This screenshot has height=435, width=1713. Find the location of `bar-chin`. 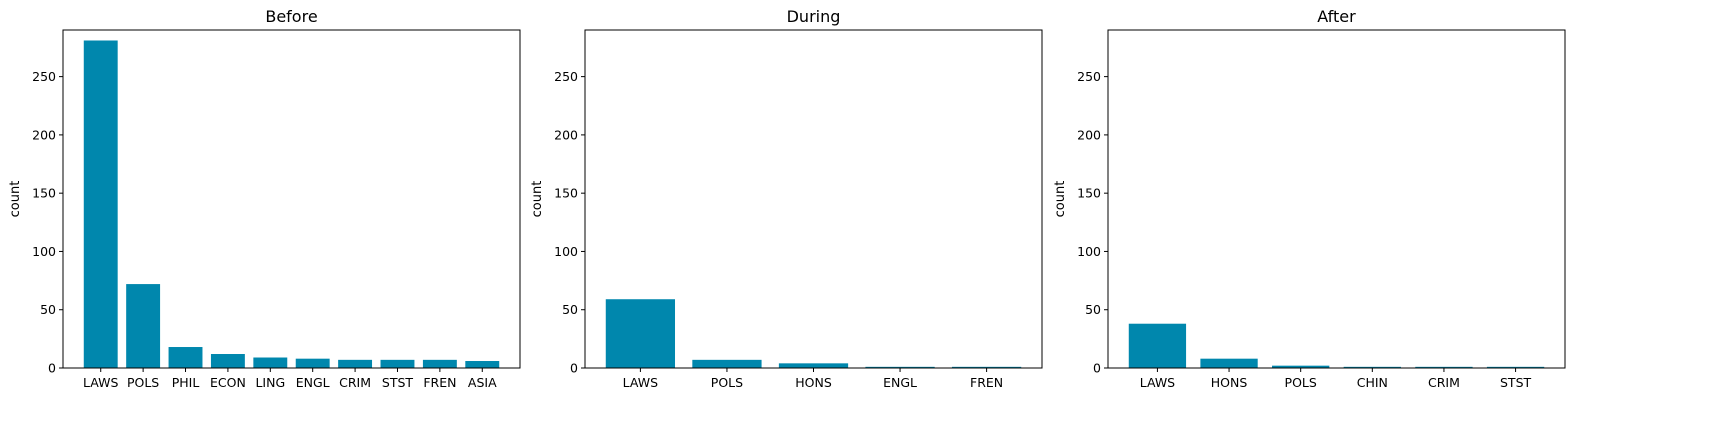

bar-chin is located at coordinates (1372, 367).